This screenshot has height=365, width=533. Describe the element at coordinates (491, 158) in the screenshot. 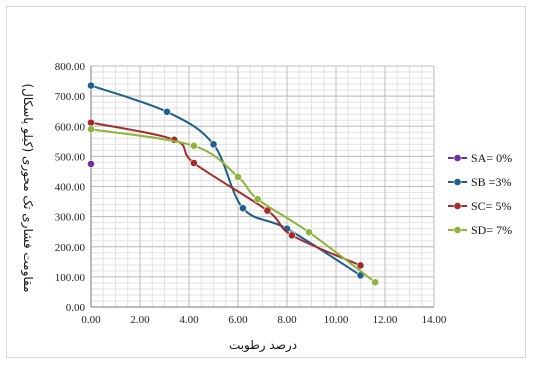

I see `legend-label: SA= 0%` at that location.